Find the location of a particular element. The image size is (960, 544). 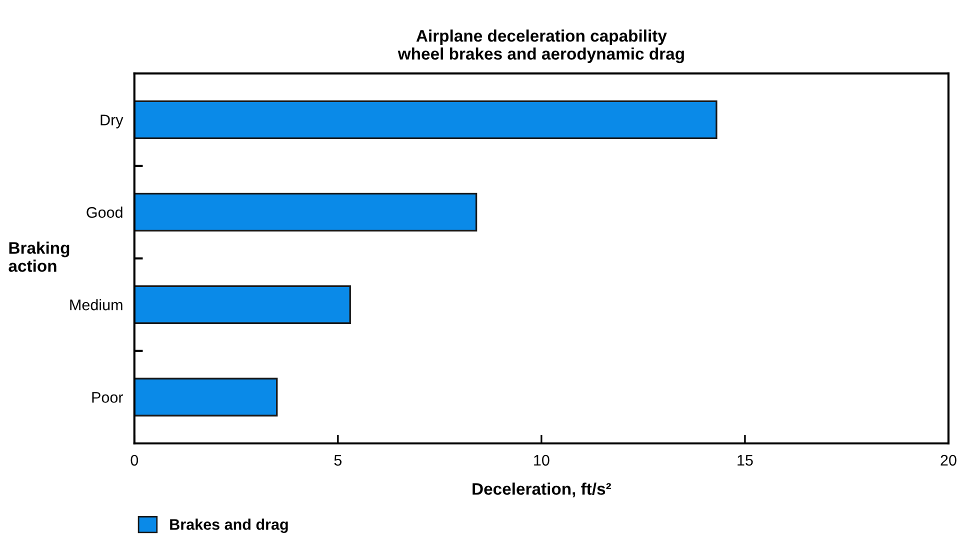

y-tick-label: Medium is located at coordinates (96, 304).